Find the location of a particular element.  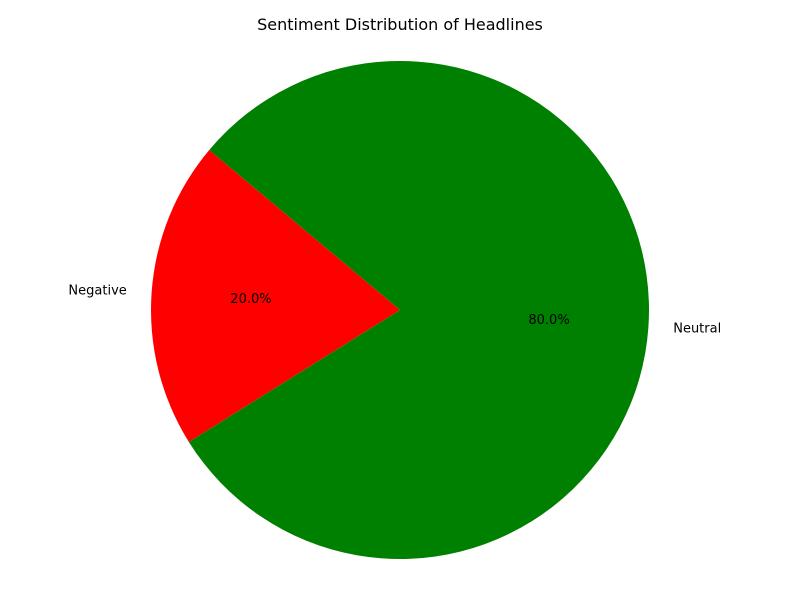

pct-label-neutral: 80.0% is located at coordinates (548, 320).